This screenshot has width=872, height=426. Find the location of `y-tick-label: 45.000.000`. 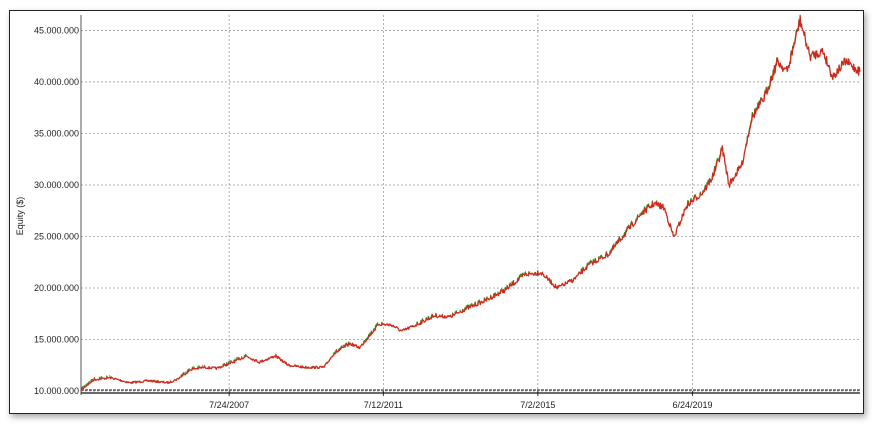

y-tick-label: 45.000.000 is located at coordinates (56, 30).